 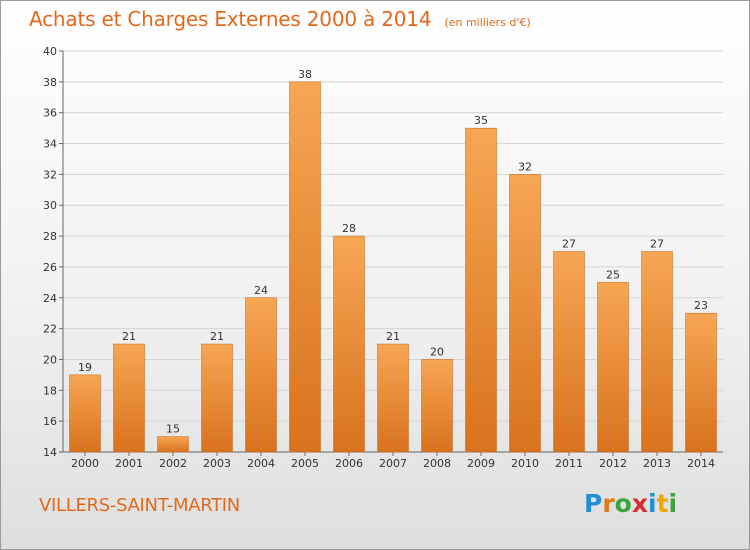 What do you see at coordinates (525, 166) in the screenshot?
I see `data-label: 32` at bounding box center [525, 166].